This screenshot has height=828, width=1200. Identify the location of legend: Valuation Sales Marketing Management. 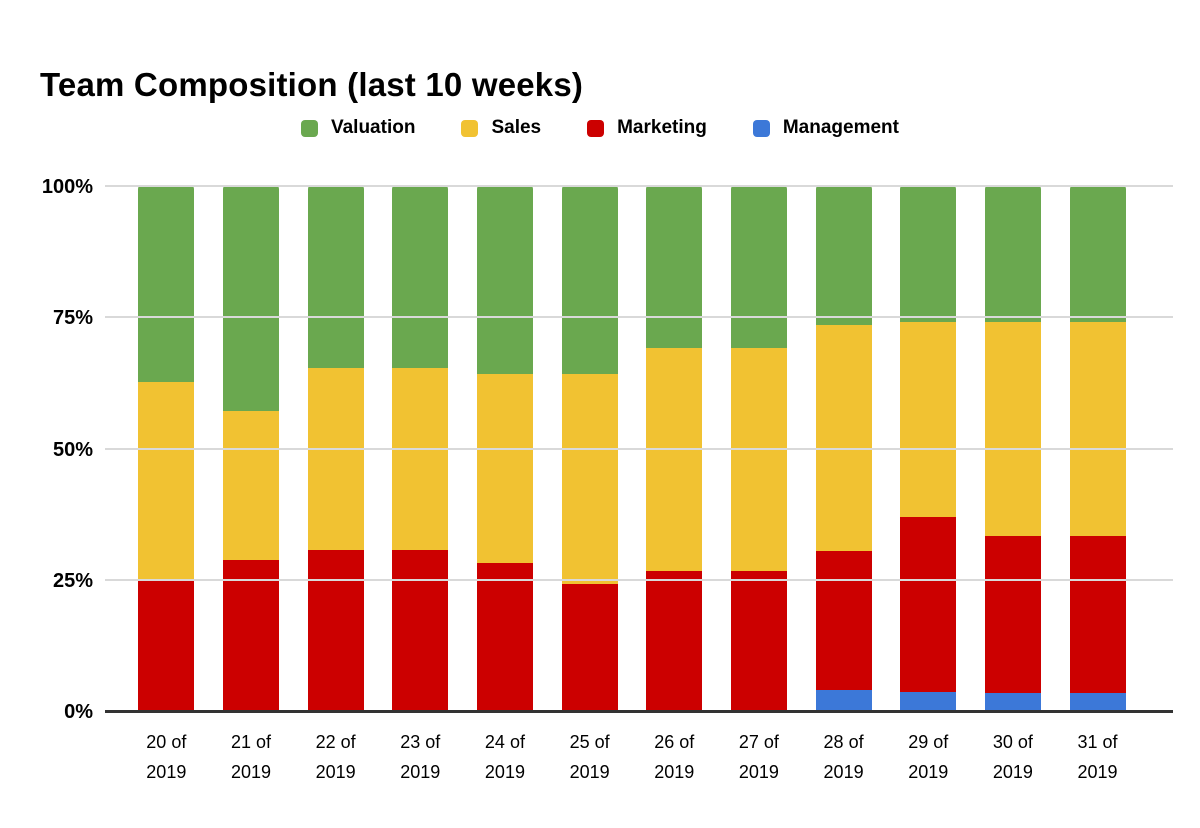
(600, 128).